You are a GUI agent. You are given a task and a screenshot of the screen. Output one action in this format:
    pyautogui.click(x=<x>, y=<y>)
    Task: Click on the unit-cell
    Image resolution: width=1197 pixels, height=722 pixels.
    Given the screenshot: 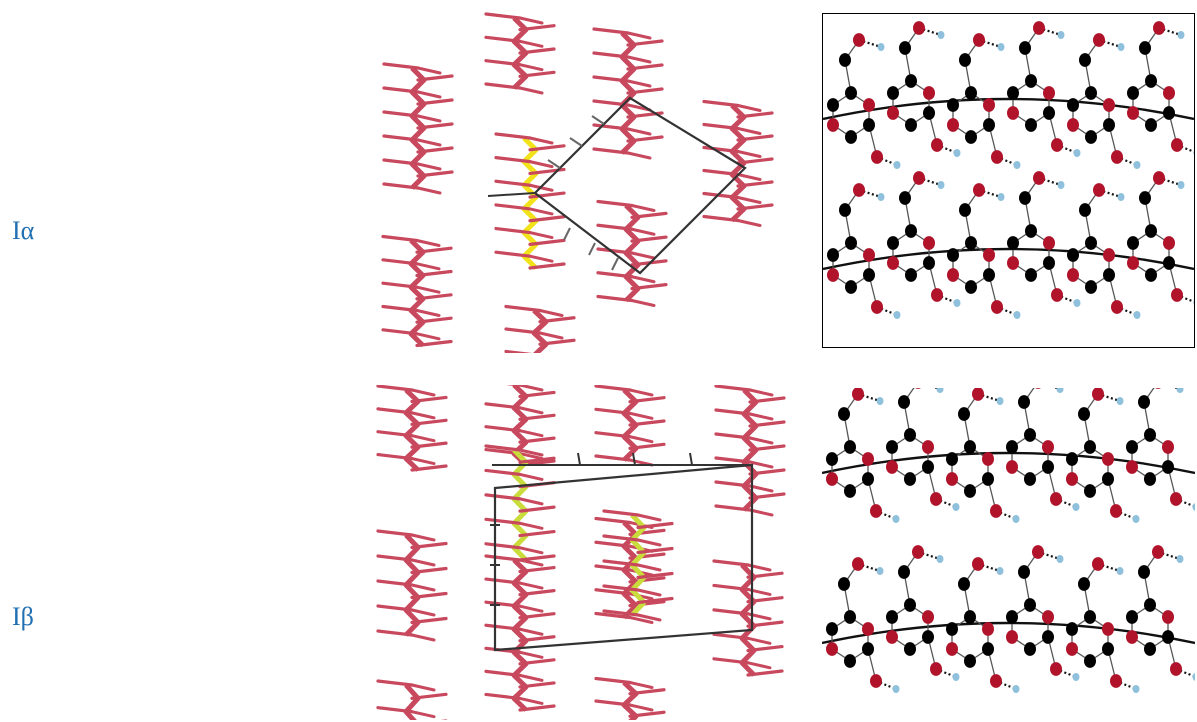 What is the action you would take?
    pyautogui.click(x=623, y=557)
    